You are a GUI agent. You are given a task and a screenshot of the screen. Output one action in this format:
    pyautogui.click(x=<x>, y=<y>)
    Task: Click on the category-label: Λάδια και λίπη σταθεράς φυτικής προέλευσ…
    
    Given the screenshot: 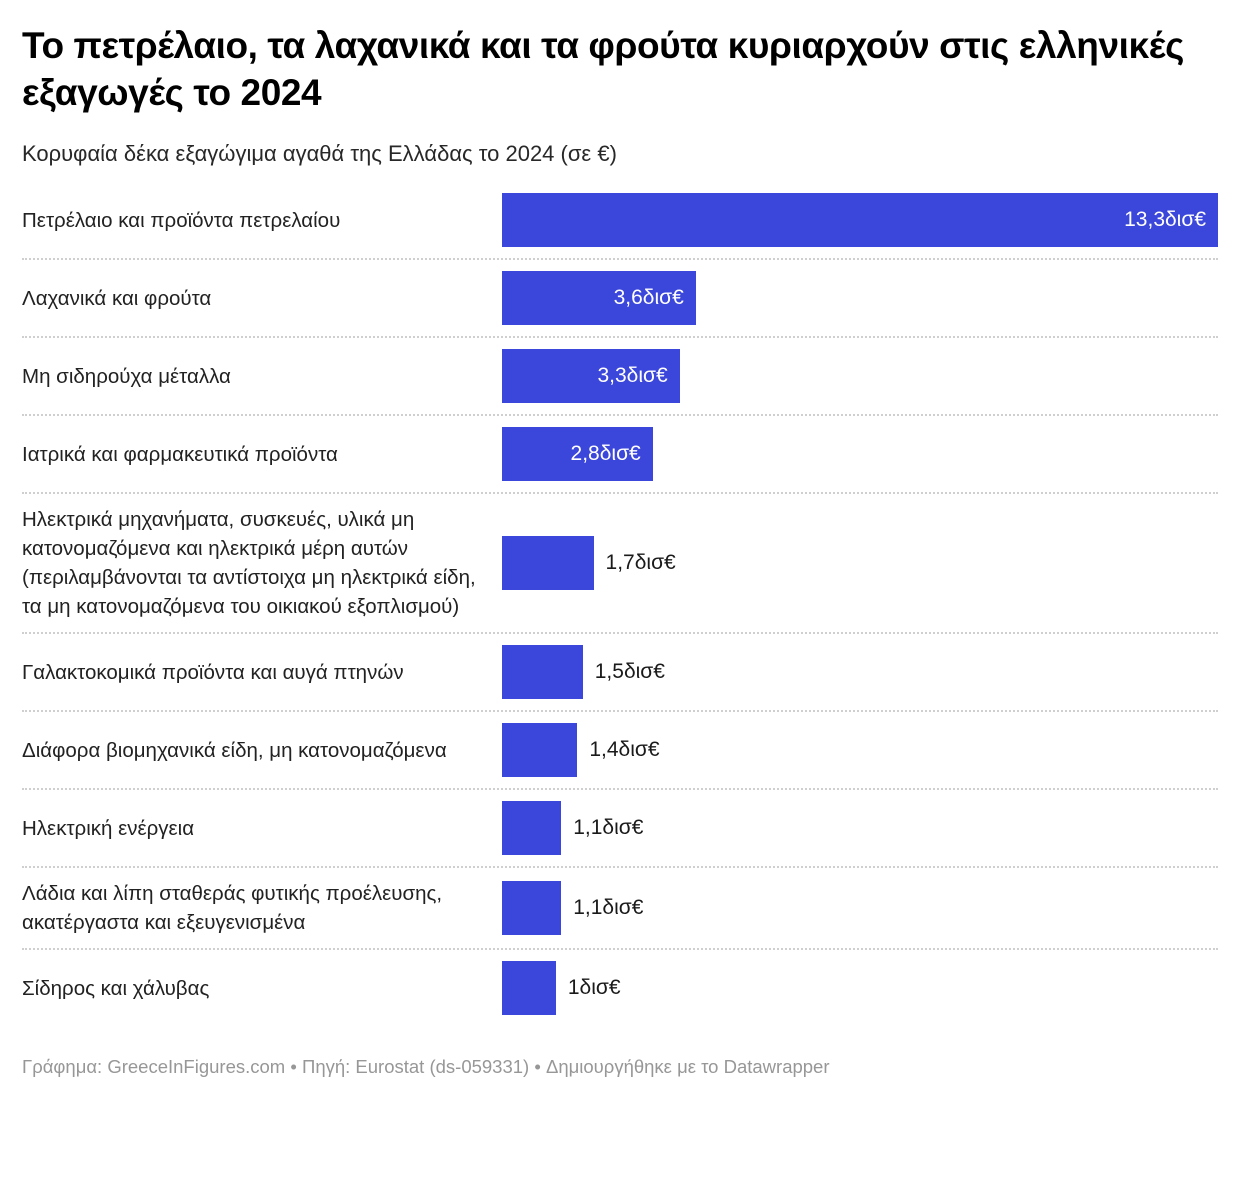 What is the action you would take?
    pyautogui.click(x=232, y=908)
    